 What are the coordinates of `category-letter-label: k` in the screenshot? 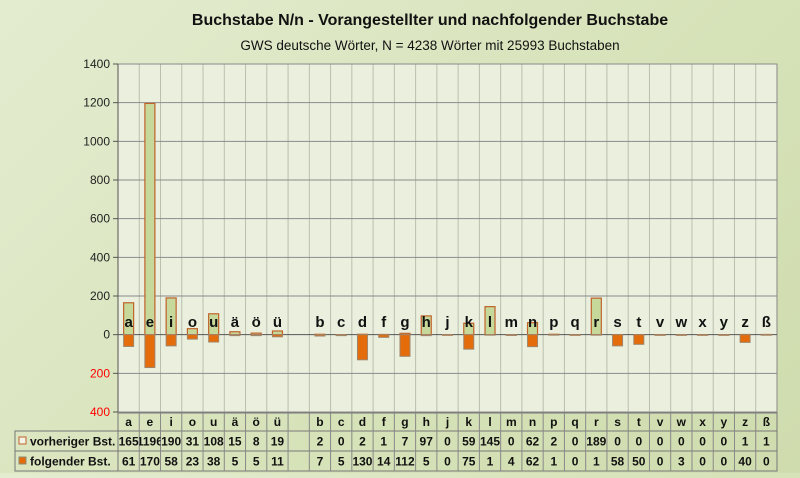 It's located at (469, 322).